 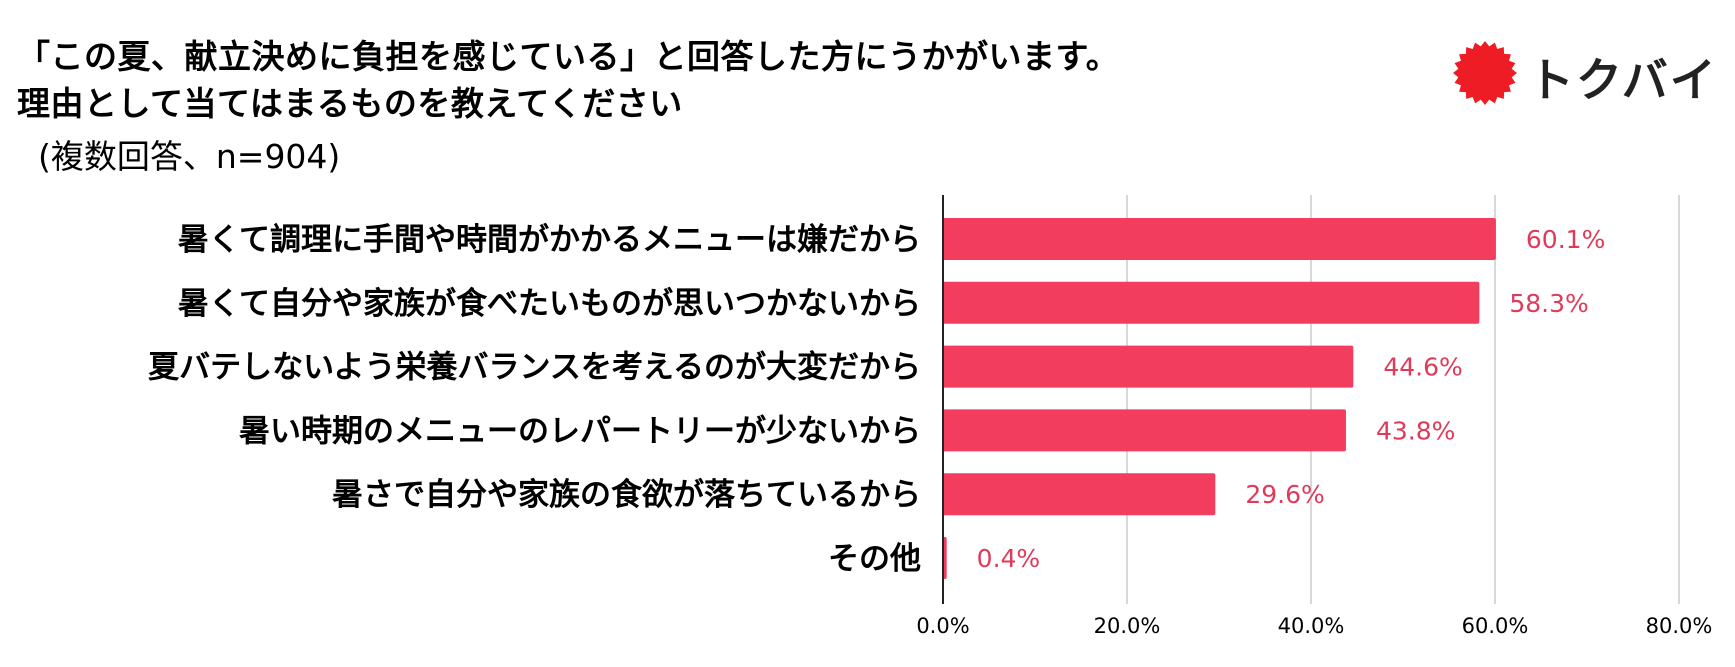 What do you see at coordinates (189, 156) in the screenshot?
I see `chart-subtitle: (複数回答、n=904)` at bounding box center [189, 156].